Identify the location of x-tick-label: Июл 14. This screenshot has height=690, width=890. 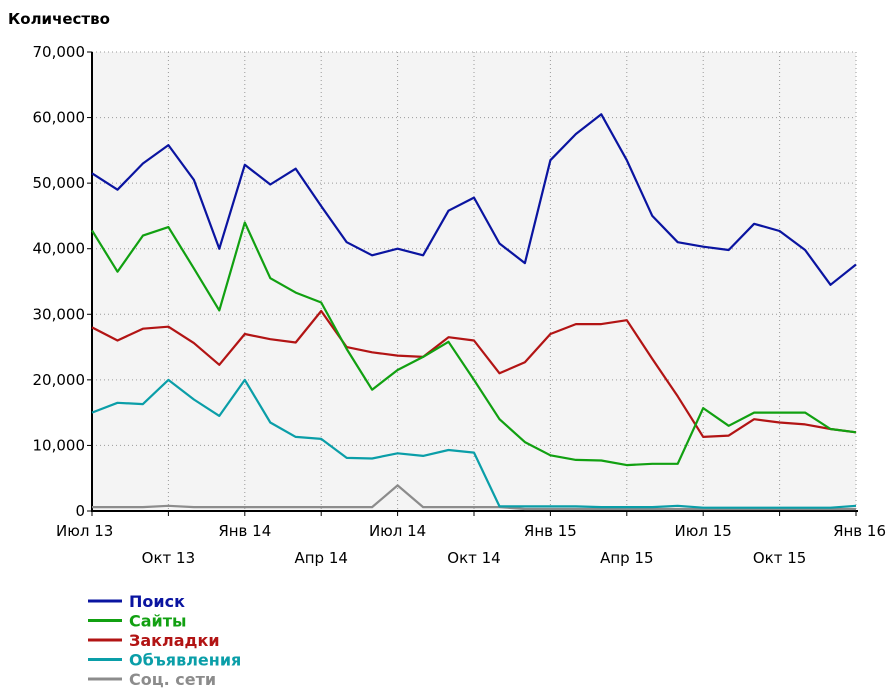
(397, 531).